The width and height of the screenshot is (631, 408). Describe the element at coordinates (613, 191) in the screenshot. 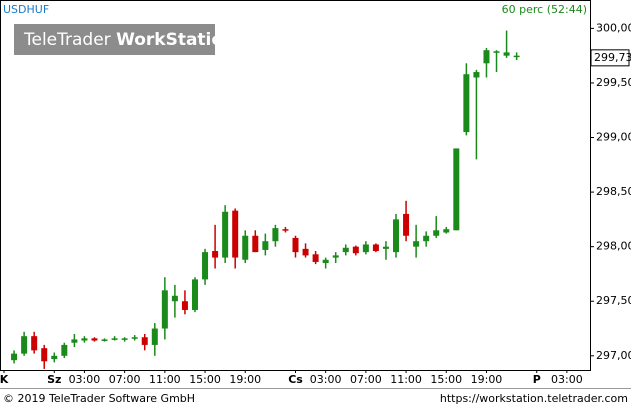

I see `y-tick-label: 298,50` at that location.